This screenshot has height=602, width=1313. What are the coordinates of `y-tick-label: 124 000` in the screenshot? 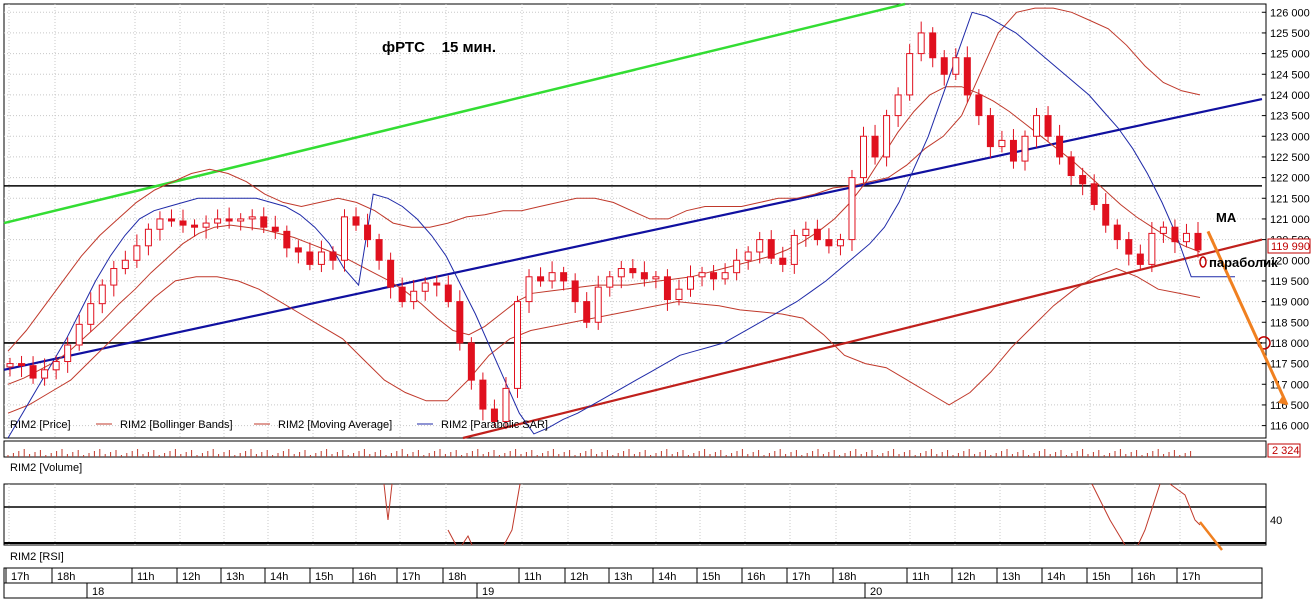 It's located at (1290, 96).